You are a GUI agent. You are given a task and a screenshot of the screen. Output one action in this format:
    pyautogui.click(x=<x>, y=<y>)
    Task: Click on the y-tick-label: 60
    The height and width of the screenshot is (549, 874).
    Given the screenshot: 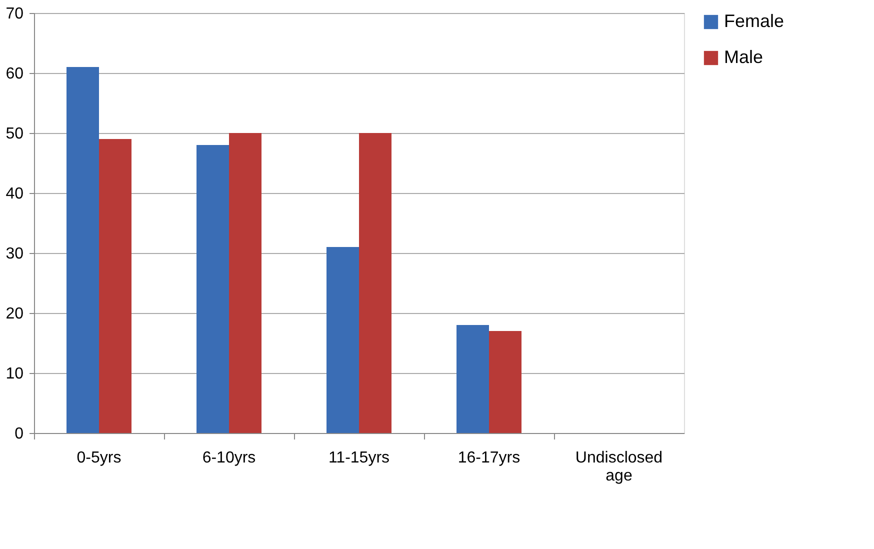 What is the action you would take?
    pyautogui.click(x=15, y=74)
    